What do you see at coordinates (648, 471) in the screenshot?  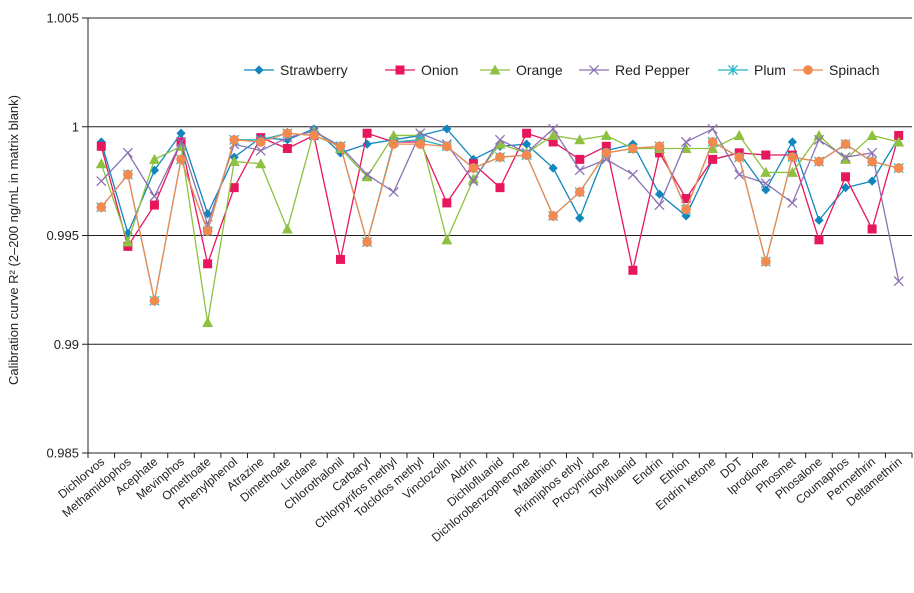 I see `x-tick-label: Endrin` at bounding box center [648, 471].